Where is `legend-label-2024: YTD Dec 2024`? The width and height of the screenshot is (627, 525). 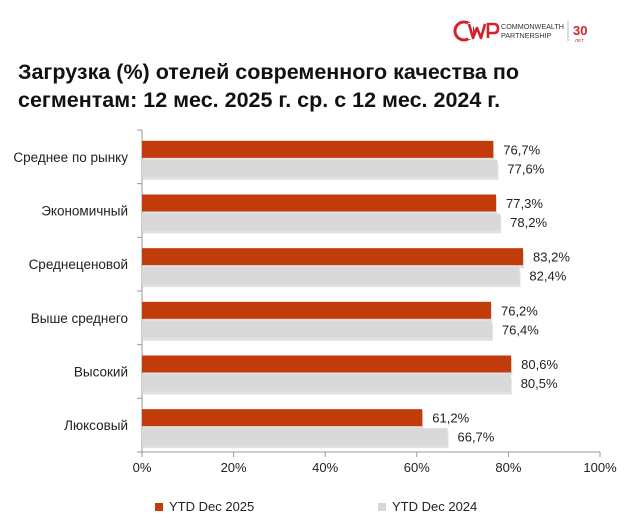
legend-label-2024: YTD Dec 2024 is located at coordinates (435, 506).